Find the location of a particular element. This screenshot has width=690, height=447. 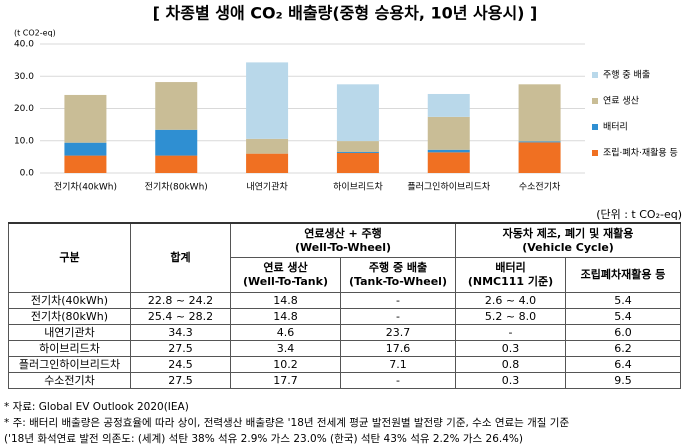

cell-text: 24.5 is located at coordinates (180, 364).